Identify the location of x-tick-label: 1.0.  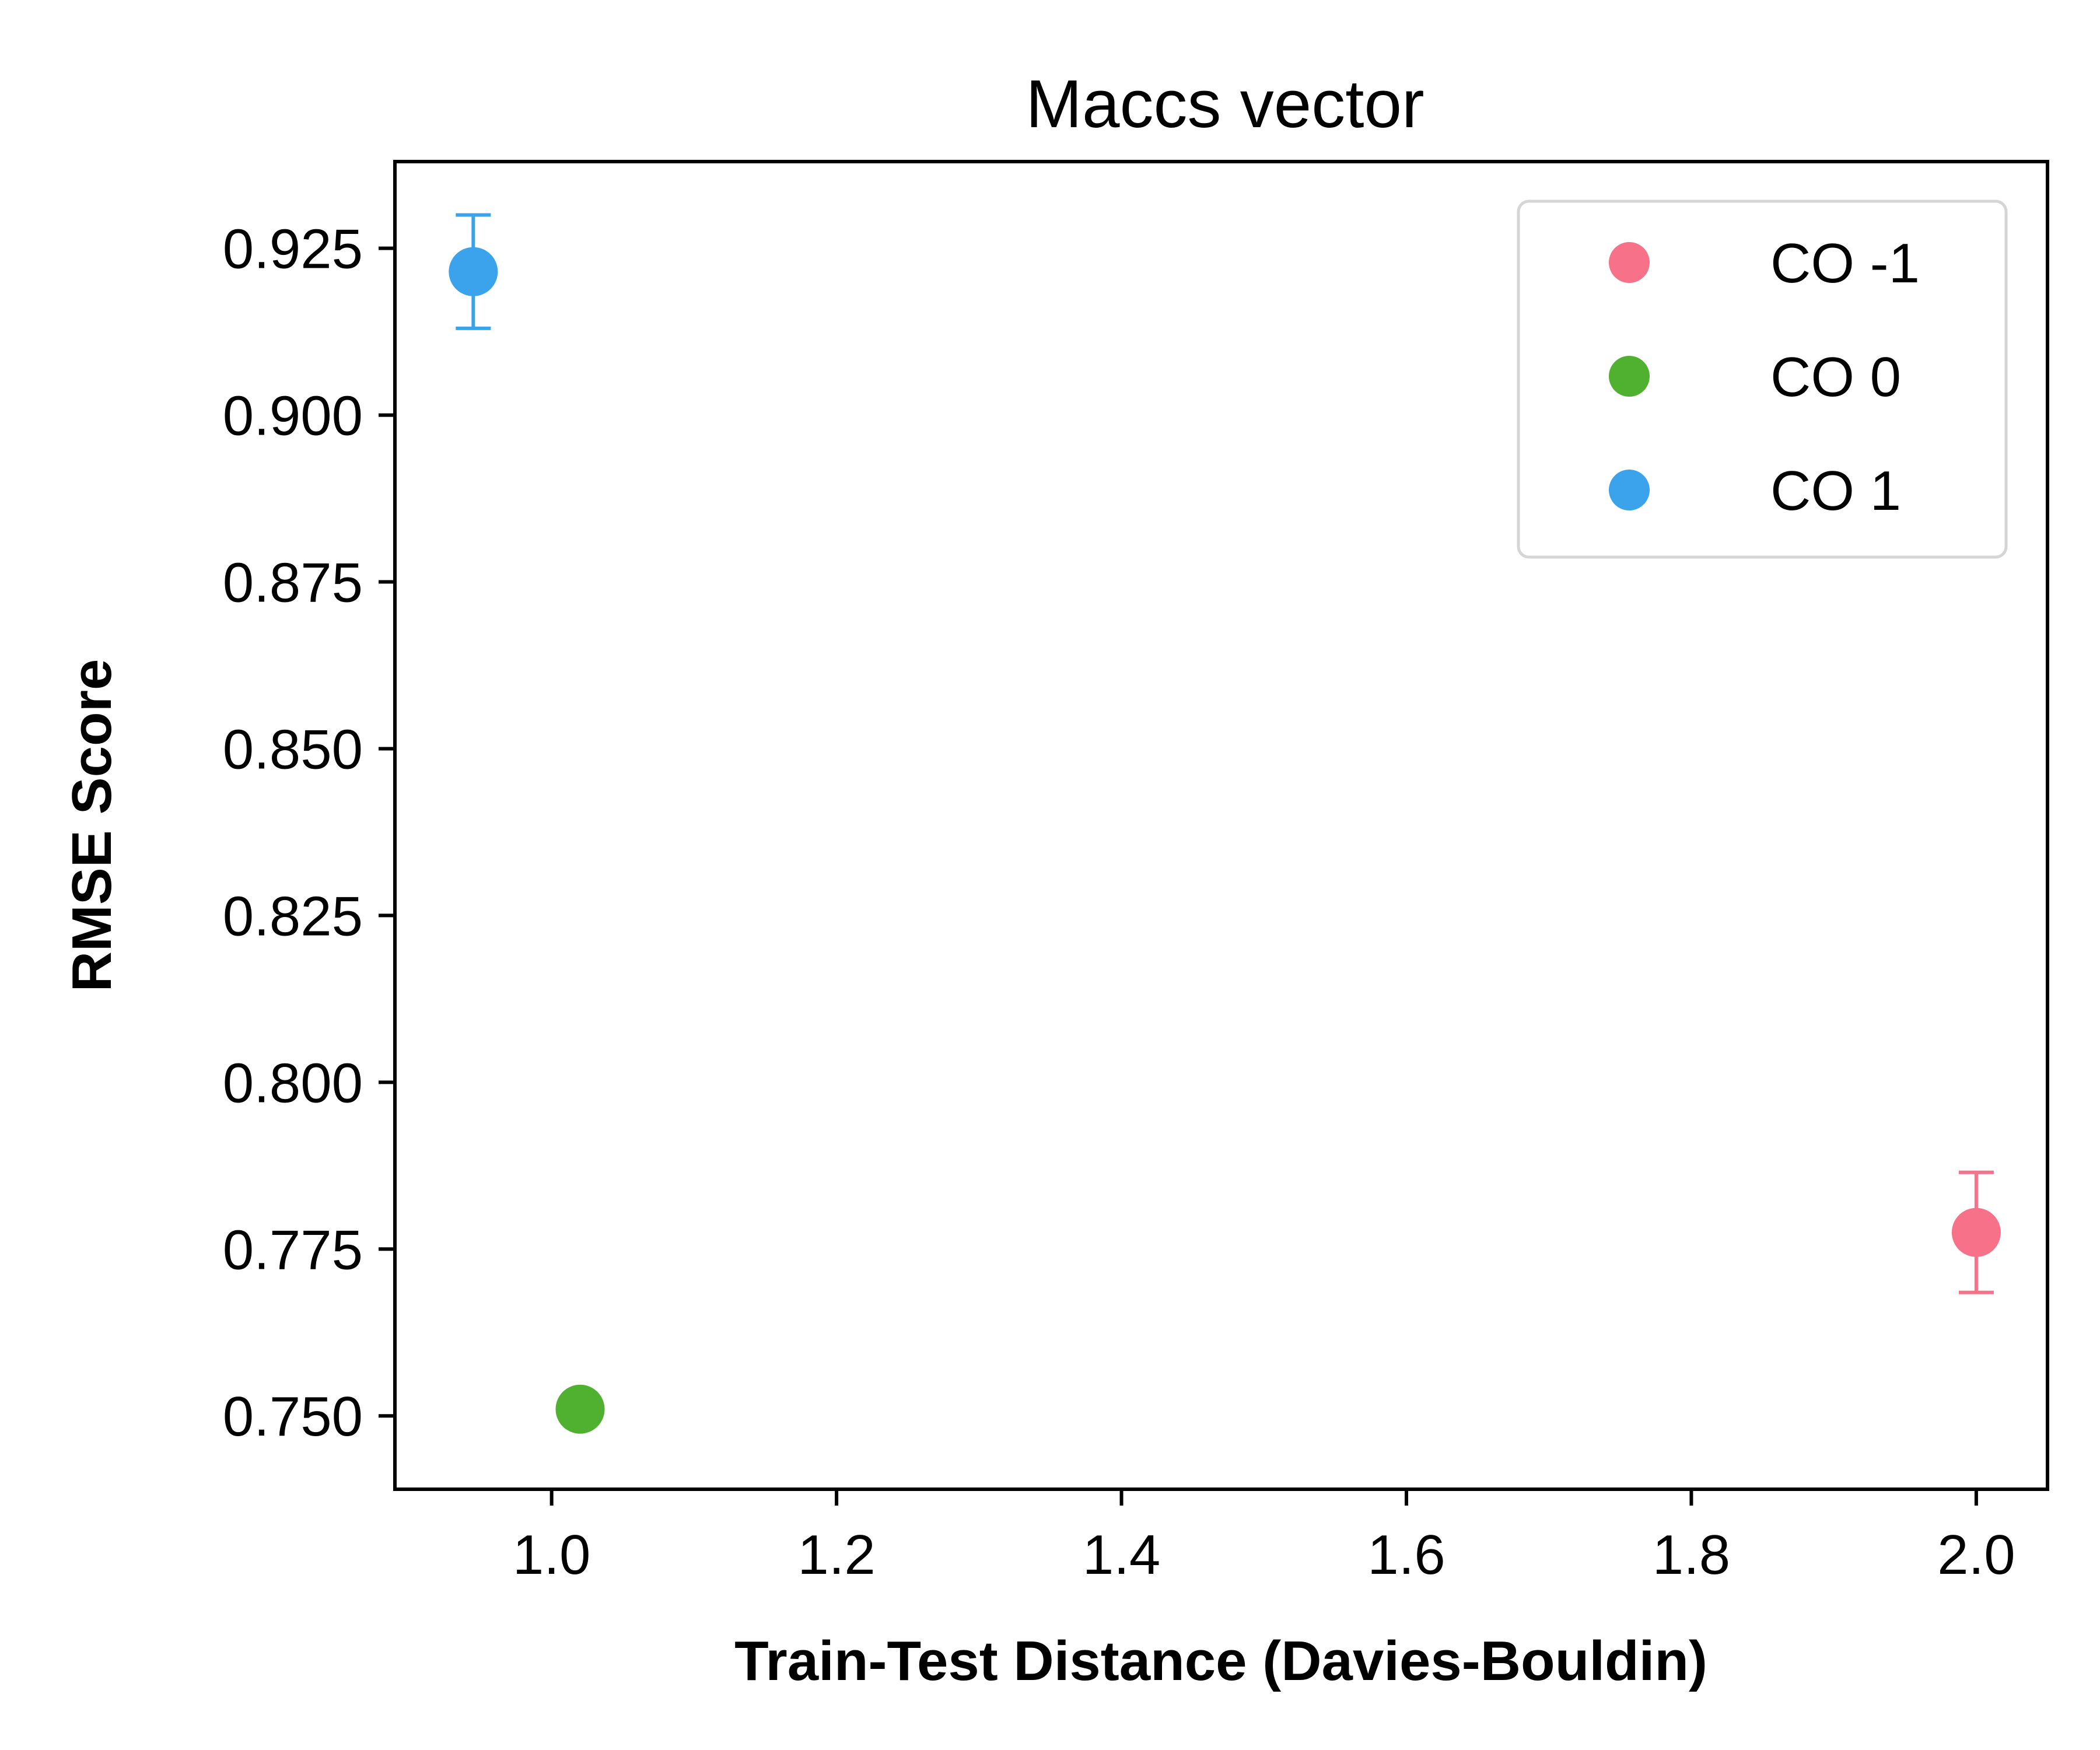
(551, 1555).